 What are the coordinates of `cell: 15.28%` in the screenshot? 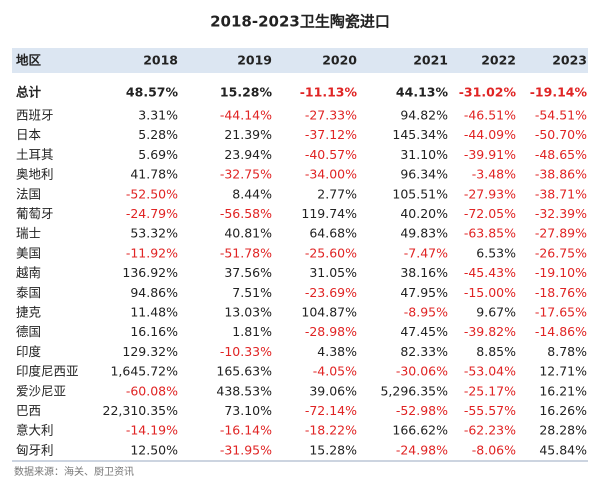 It's located at (333, 449).